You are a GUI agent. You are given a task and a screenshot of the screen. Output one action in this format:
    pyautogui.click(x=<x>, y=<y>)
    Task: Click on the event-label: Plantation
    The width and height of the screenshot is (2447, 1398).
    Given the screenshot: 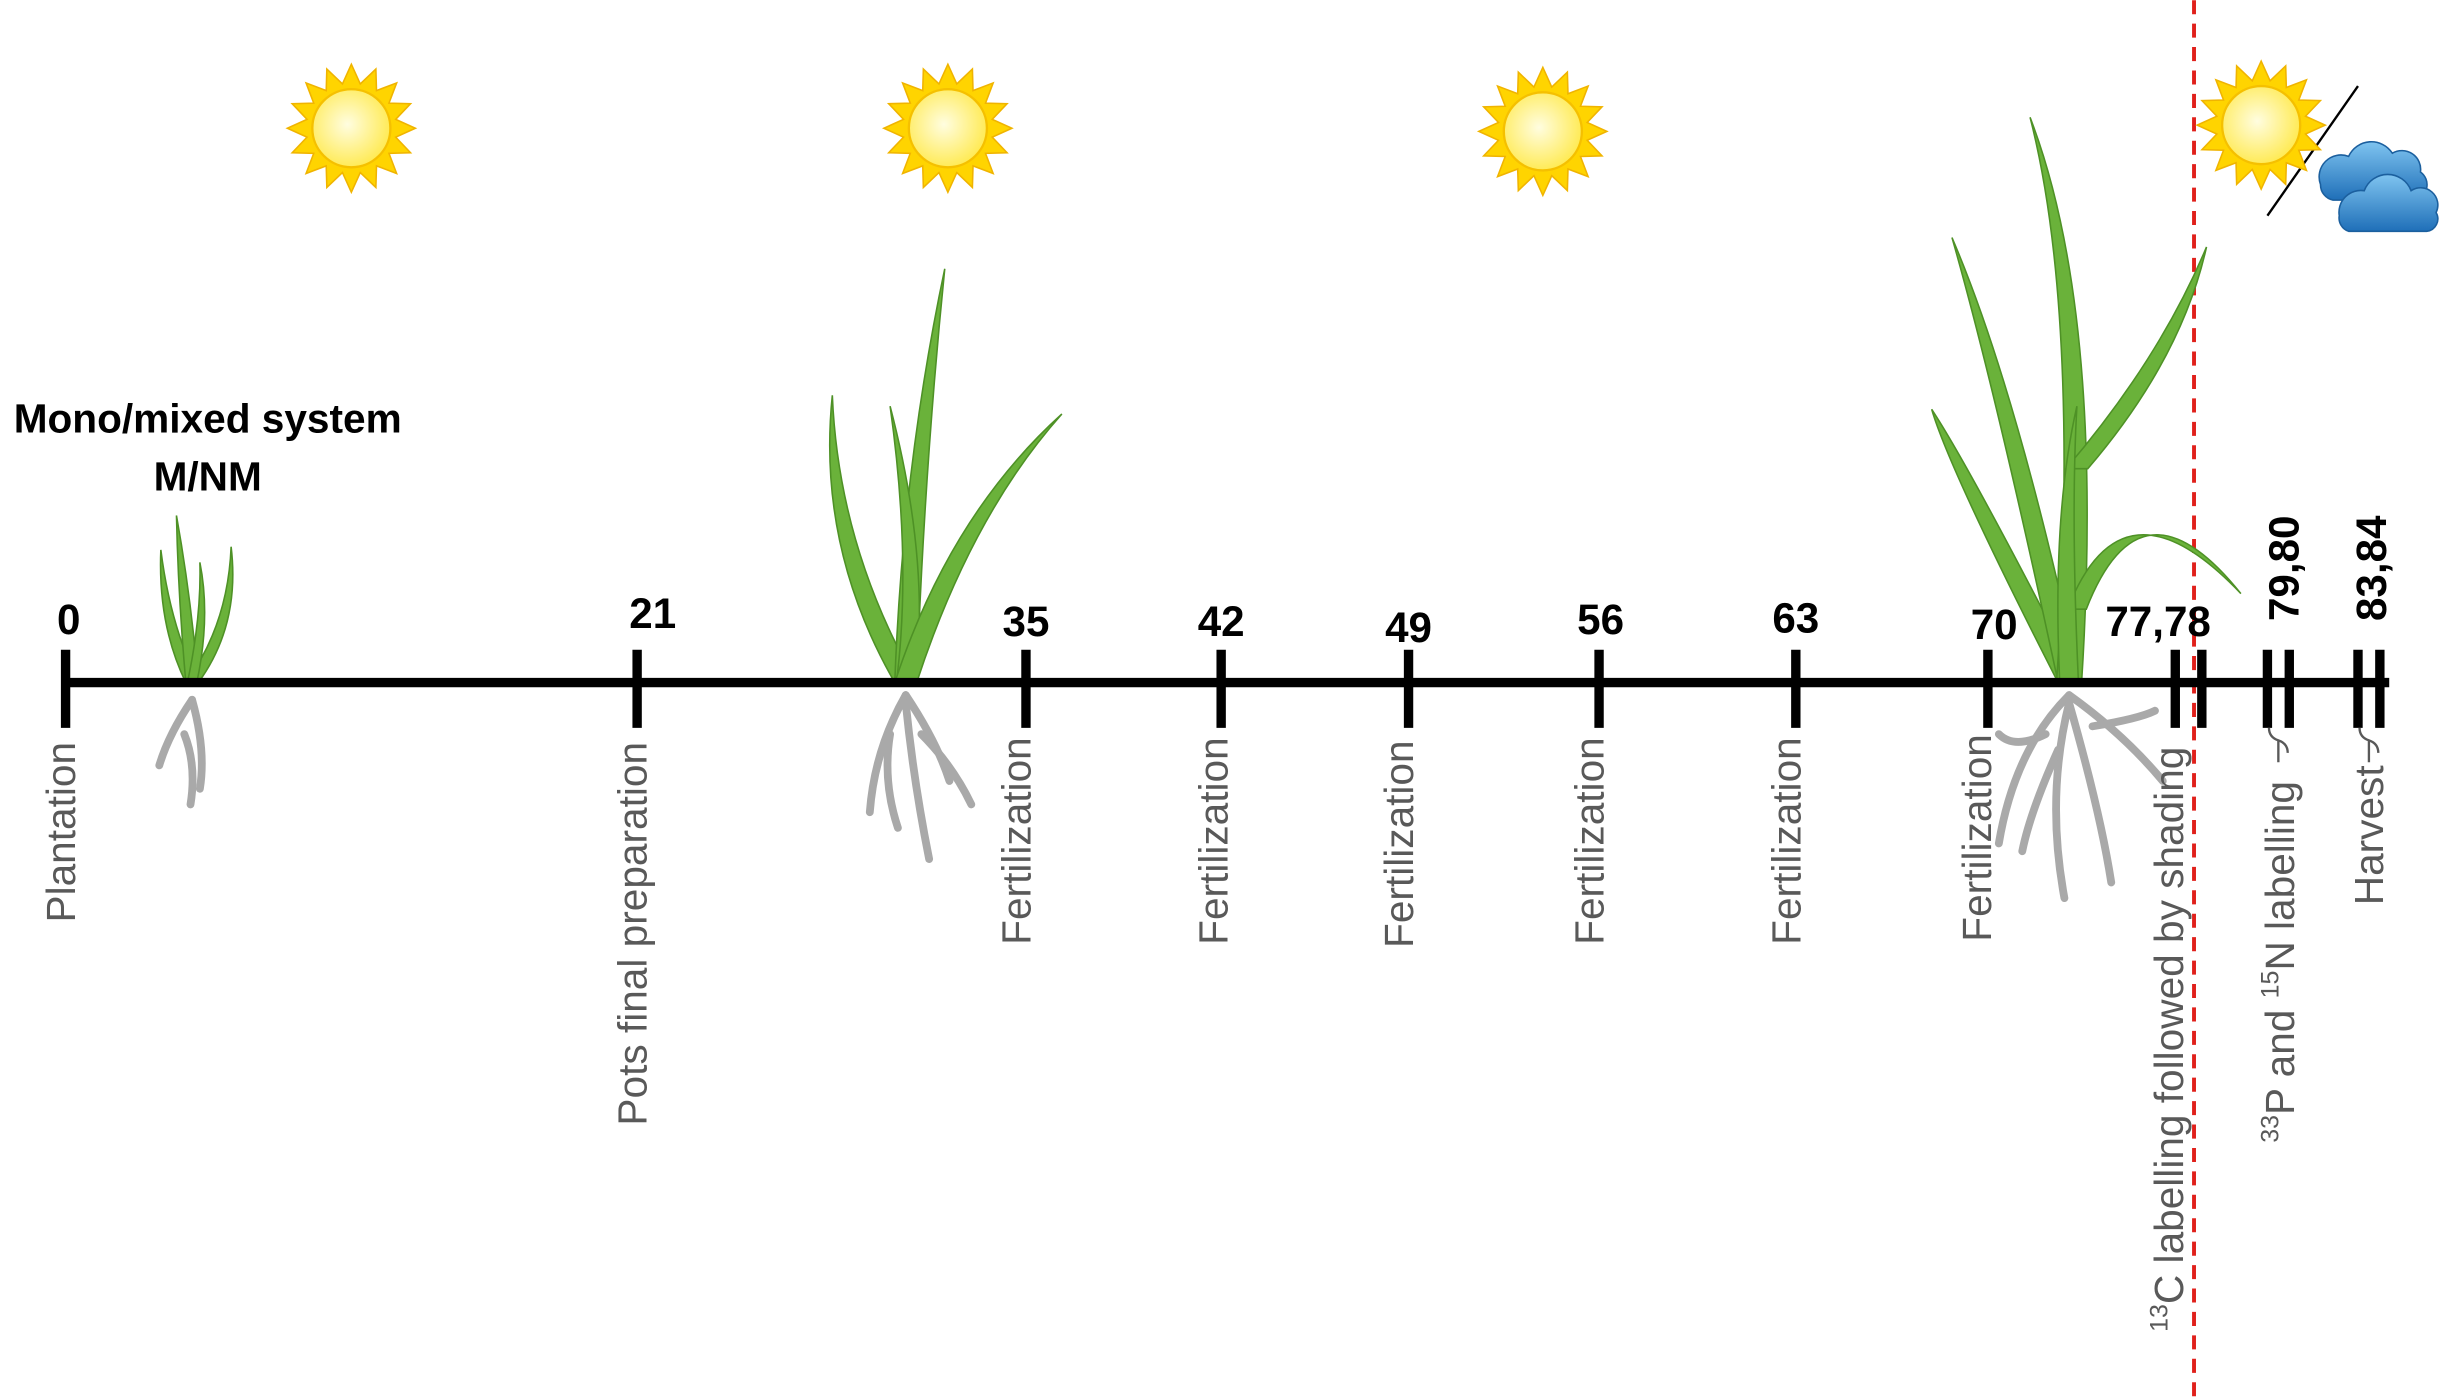 What is the action you would take?
    pyautogui.click(x=61, y=832)
    